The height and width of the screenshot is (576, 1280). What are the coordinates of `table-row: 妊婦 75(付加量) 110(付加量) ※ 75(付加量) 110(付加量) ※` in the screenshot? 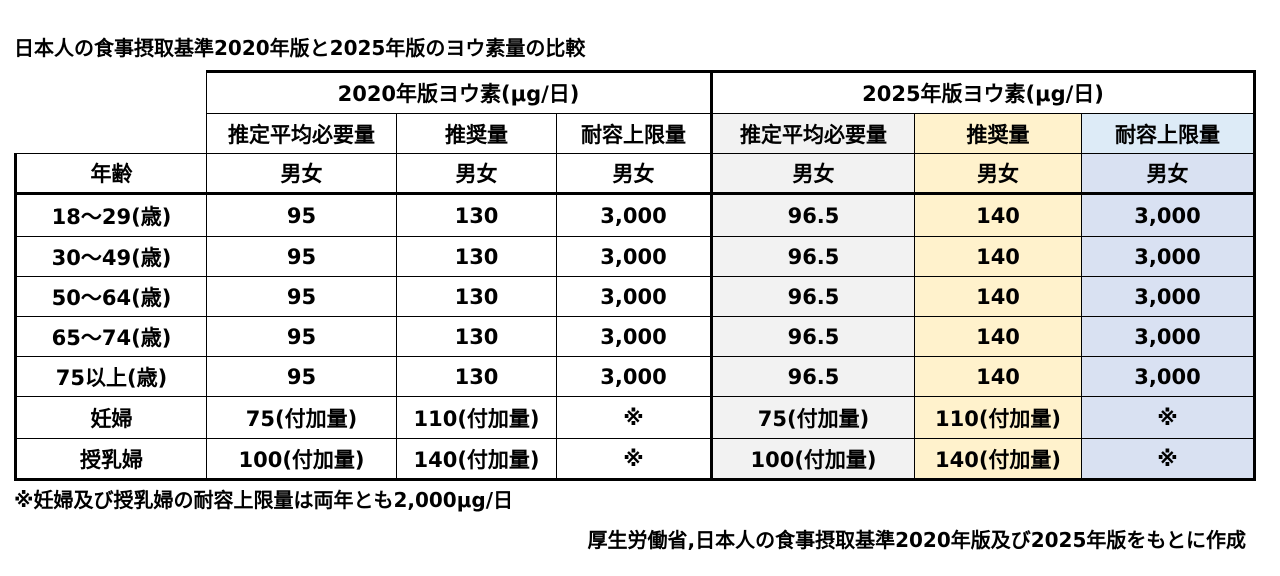 It's located at (635, 417).